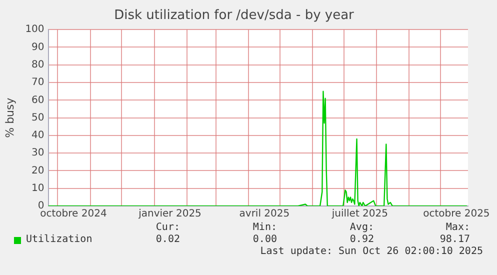  Describe the element at coordinates (455, 239) in the screenshot. I see `text: 98.17` at that location.